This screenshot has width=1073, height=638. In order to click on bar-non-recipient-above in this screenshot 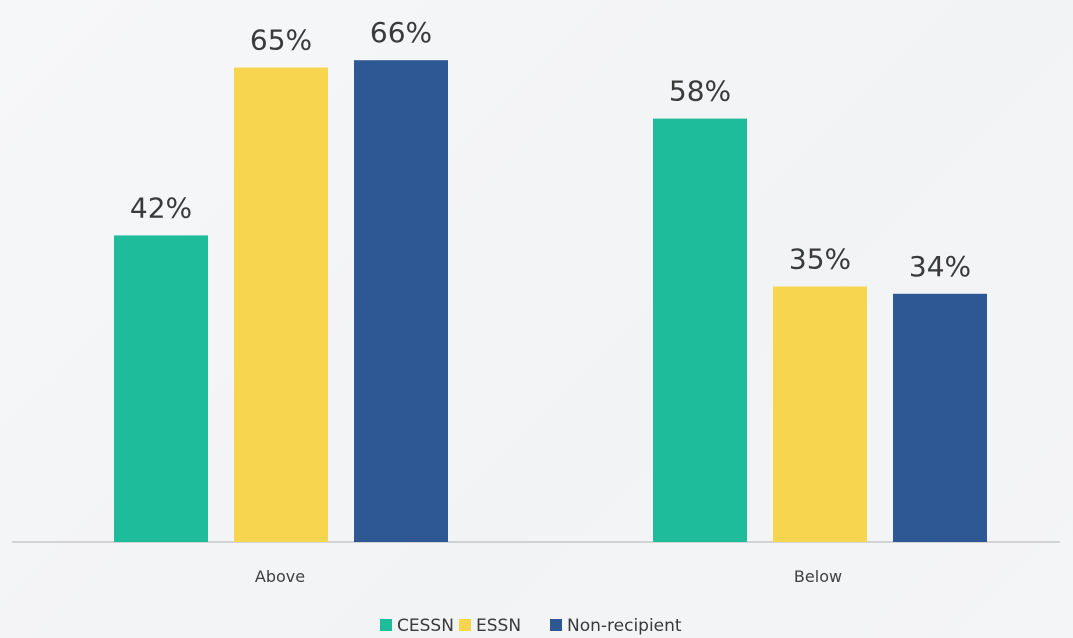, I will do `click(401, 301)`.